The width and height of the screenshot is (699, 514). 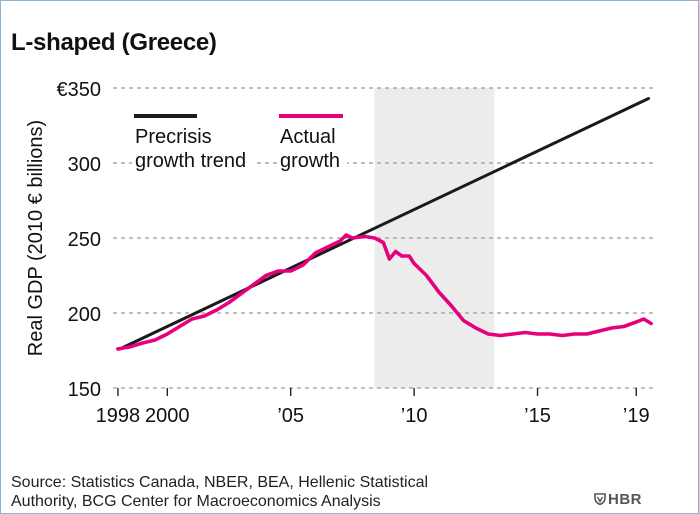 I want to click on y-tick-label: 200, so click(x=84, y=315).